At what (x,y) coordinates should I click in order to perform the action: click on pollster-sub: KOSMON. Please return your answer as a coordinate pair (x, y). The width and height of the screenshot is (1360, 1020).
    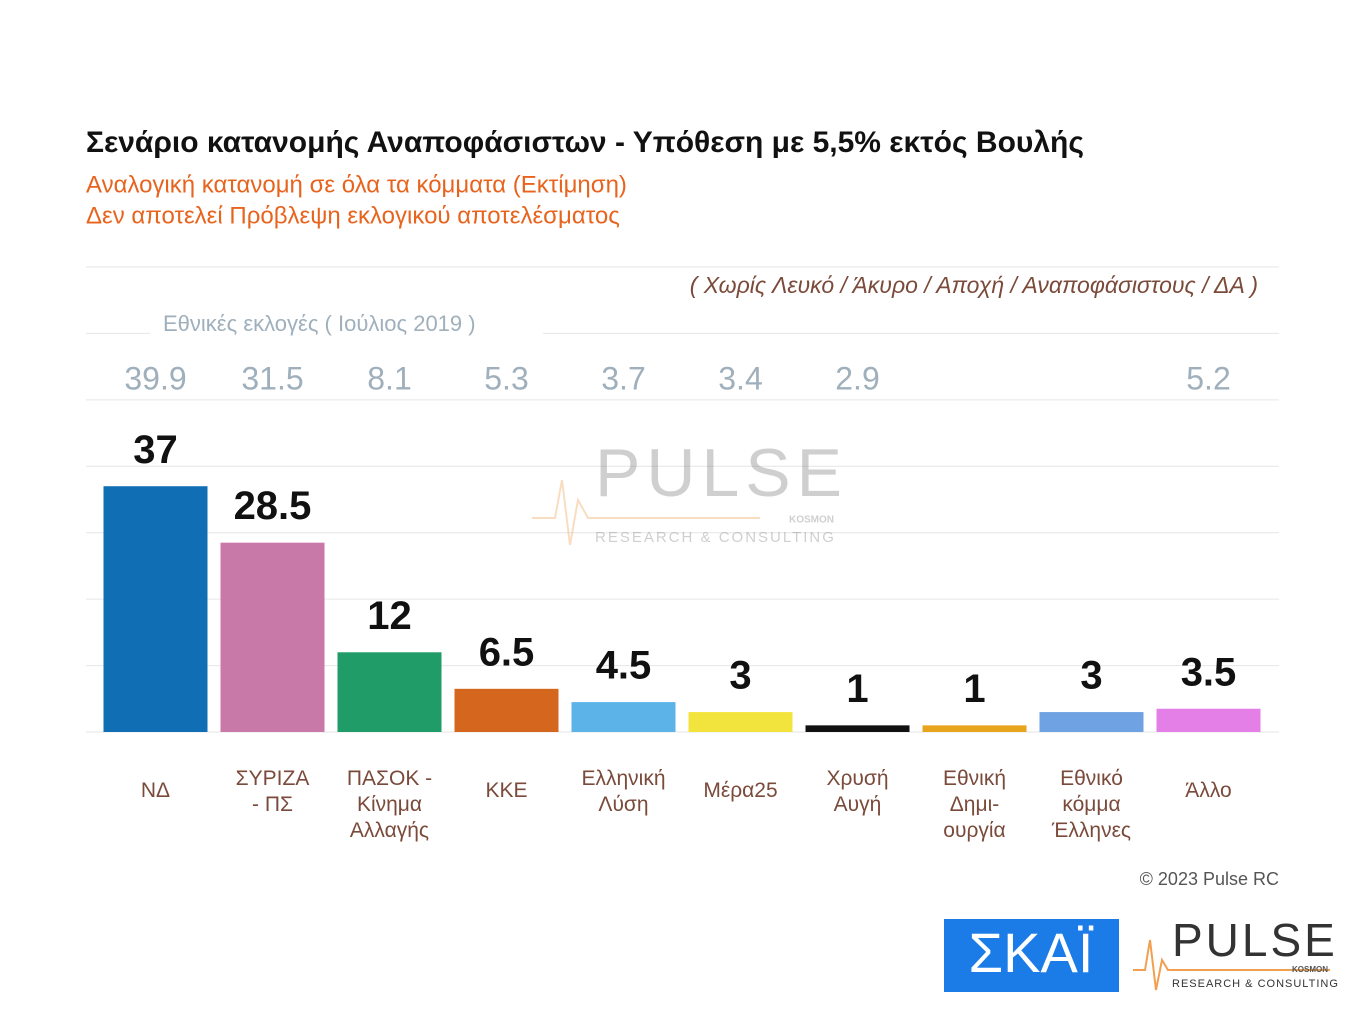
    Looking at the image, I should click on (1310, 969).